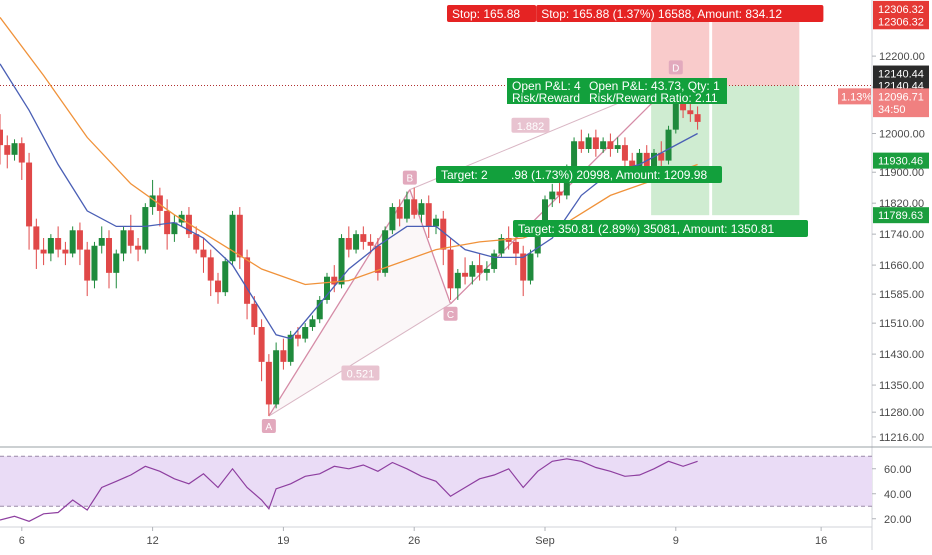 The image size is (932, 555). What do you see at coordinates (901, 295) in the screenshot?
I see `price-axis-tick-label: 11585.00` at bounding box center [901, 295].